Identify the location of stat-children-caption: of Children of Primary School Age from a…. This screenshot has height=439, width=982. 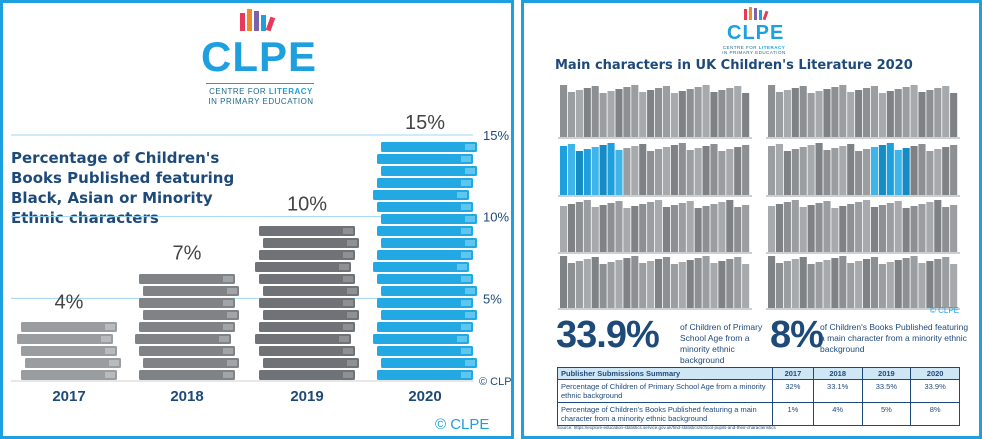
(721, 343).